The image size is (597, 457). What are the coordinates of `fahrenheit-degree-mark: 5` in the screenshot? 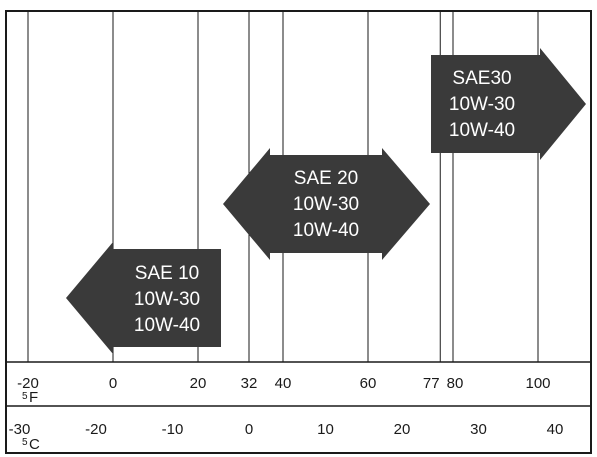 It's located at (25, 396).